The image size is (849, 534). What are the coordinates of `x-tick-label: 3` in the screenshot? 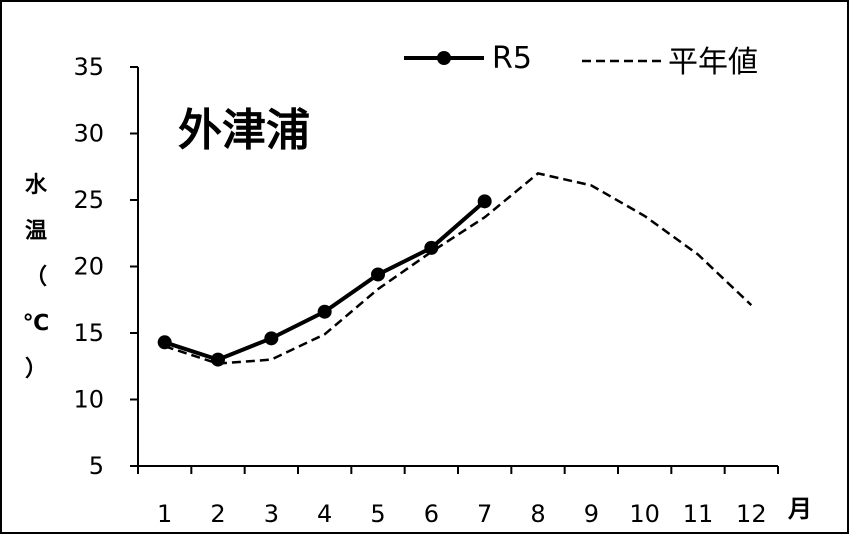 It's located at (271, 514).